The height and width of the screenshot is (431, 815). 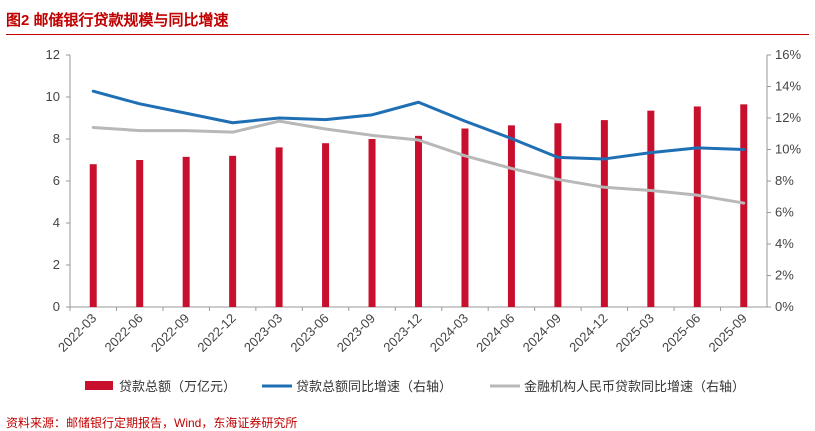 I want to click on right-tick-label: 4%, so click(x=784, y=243).